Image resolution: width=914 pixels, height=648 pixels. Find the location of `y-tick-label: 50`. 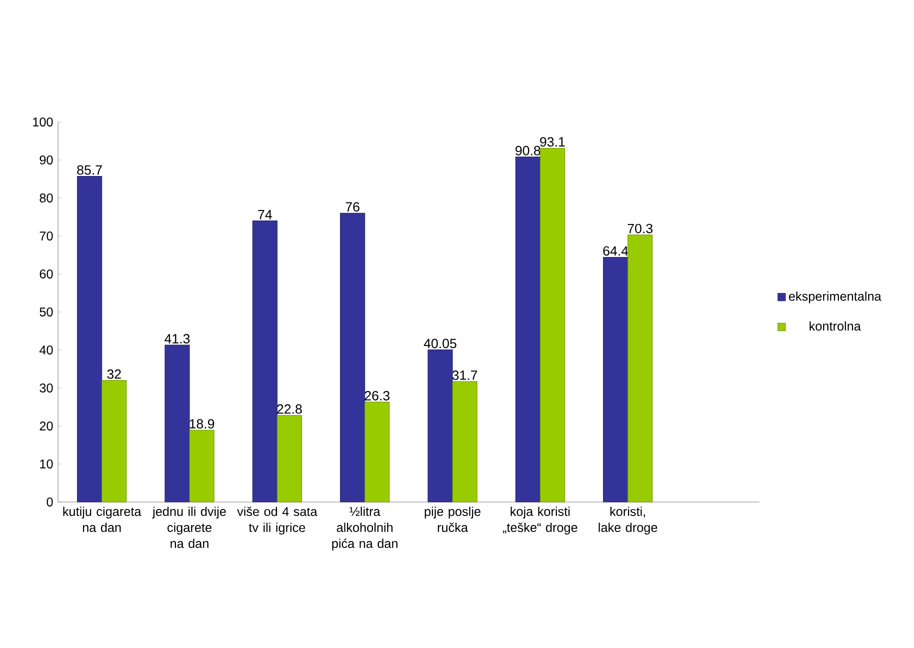

y-tick-label: 50 is located at coordinates (46, 312).